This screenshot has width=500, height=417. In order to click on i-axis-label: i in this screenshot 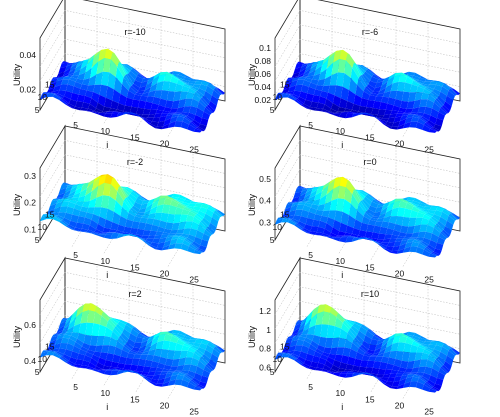, I will do `click(342, 407)`.